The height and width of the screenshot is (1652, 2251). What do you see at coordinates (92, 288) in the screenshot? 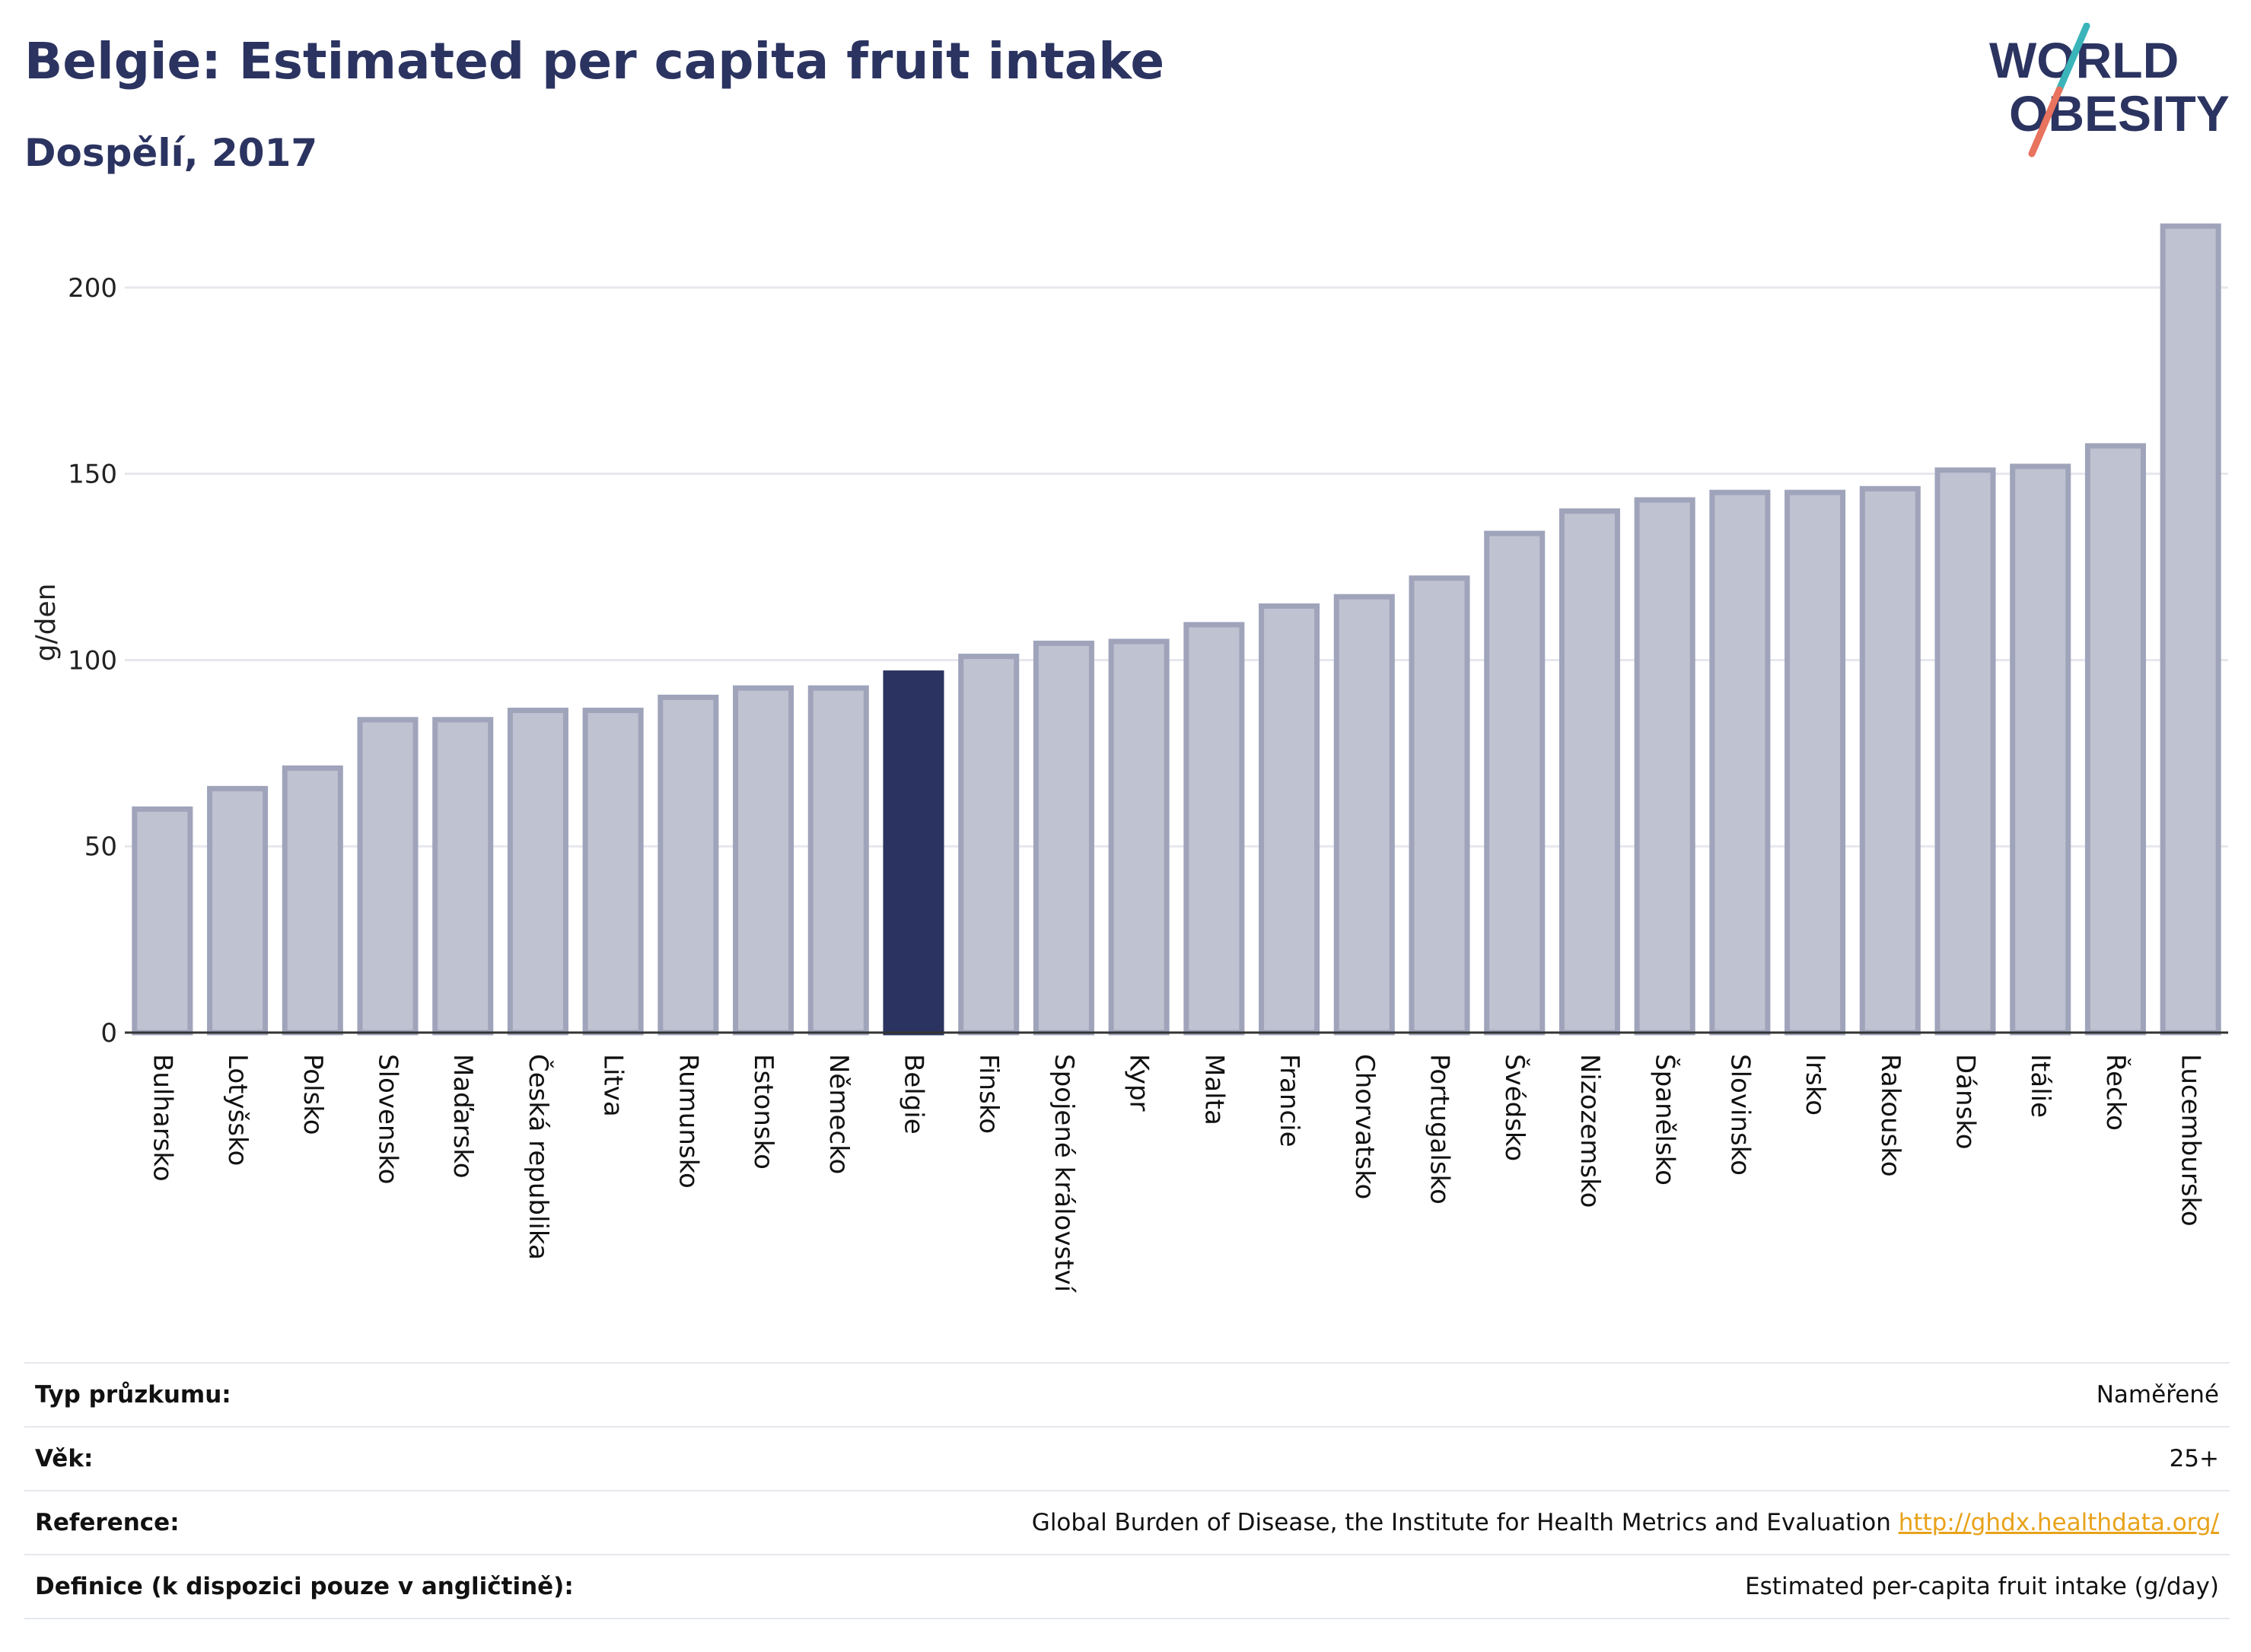
I see `y-tick-label: 200` at bounding box center [92, 288].